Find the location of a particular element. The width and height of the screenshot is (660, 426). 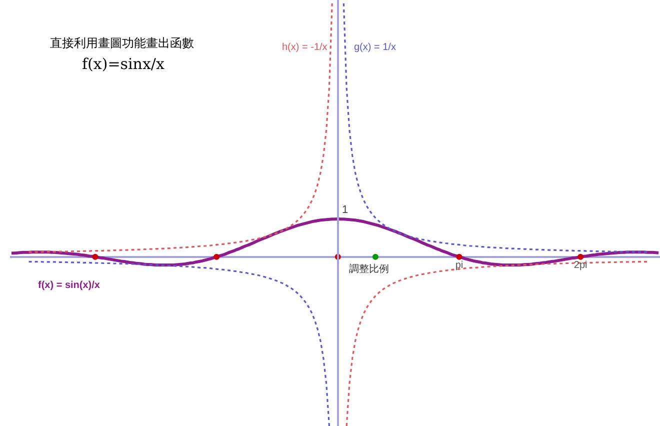

x-tick-label: 2pi is located at coordinates (581, 265).